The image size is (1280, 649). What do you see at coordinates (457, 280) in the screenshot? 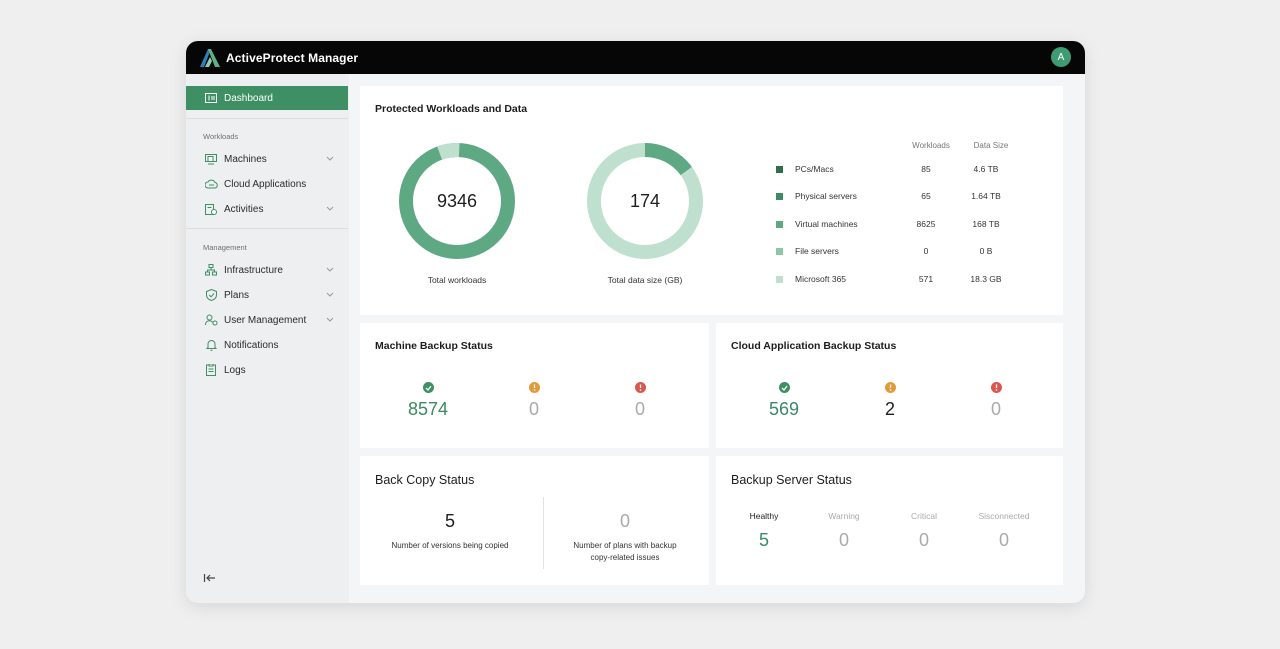
I see `total-workloads-label: Total workloads` at bounding box center [457, 280].